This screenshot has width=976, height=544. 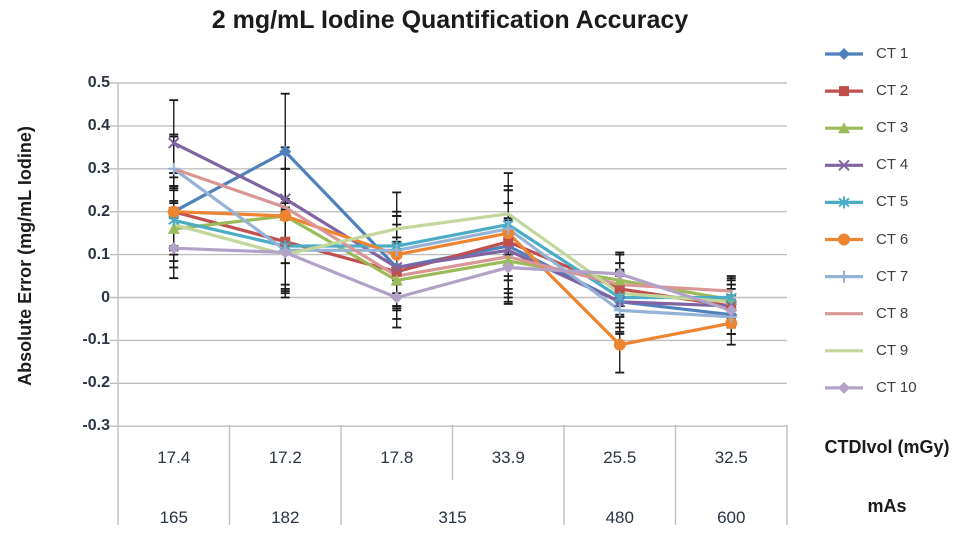 What do you see at coordinates (731, 517) in the screenshot?
I see `mas-value: 600` at bounding box center [731, 517].